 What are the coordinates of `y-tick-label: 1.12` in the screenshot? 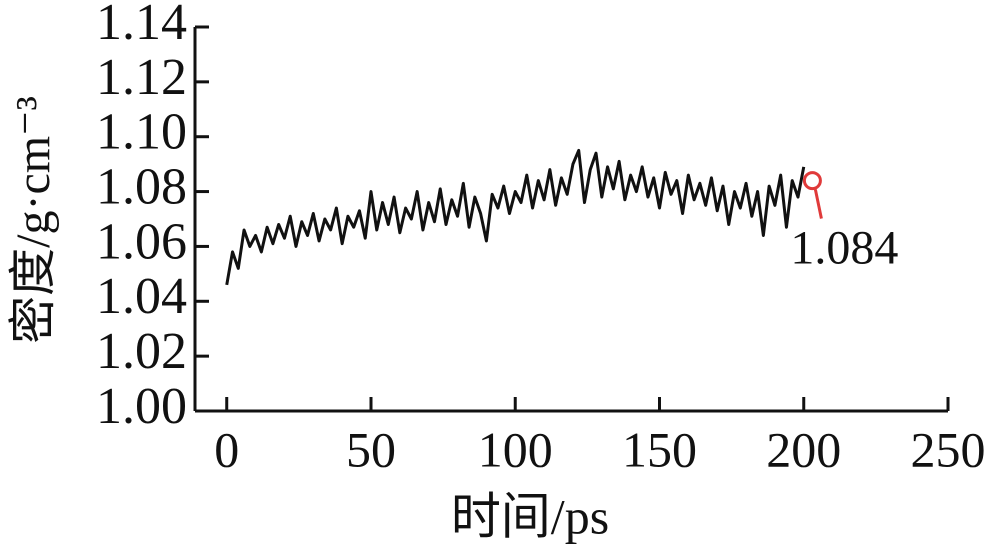 It's located at (141, 77).